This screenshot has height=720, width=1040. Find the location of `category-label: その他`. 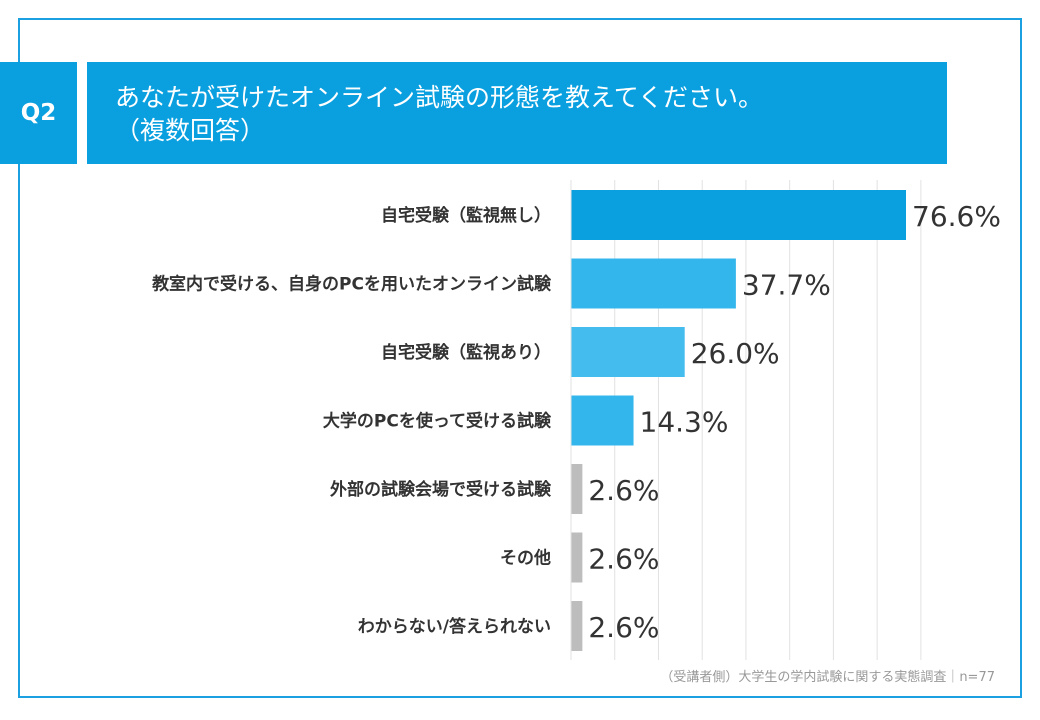

category-label: その他 is located at coordinates (525, 558).